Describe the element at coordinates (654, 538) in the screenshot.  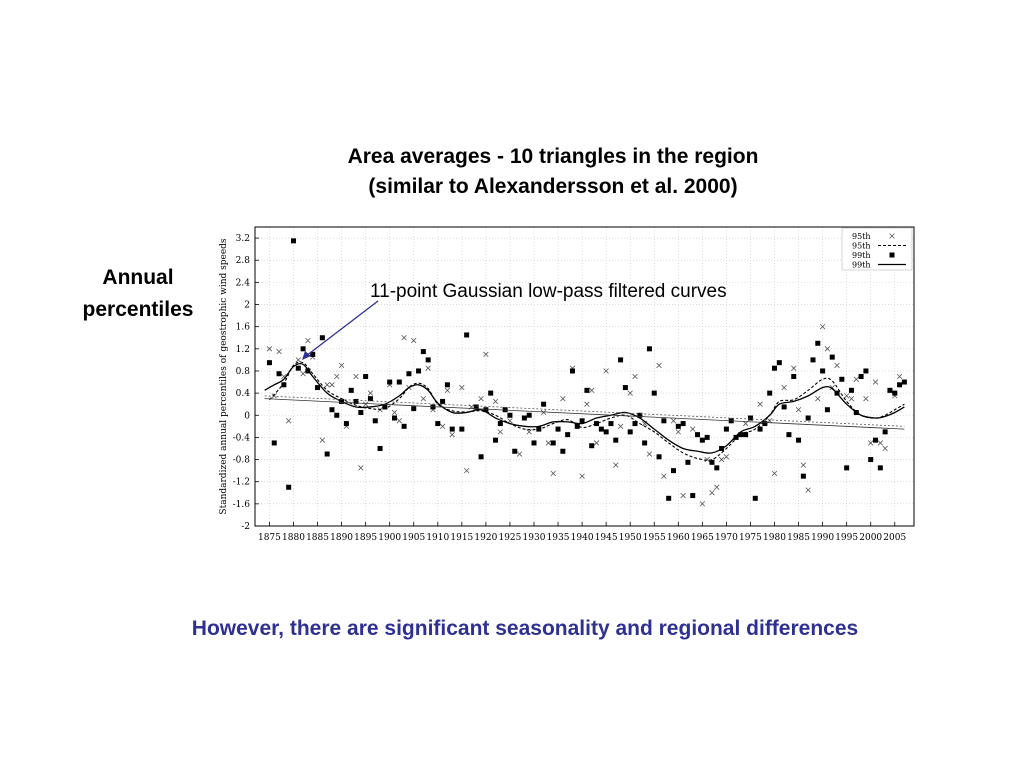
I see `x-tick-label: 1955` at that location.